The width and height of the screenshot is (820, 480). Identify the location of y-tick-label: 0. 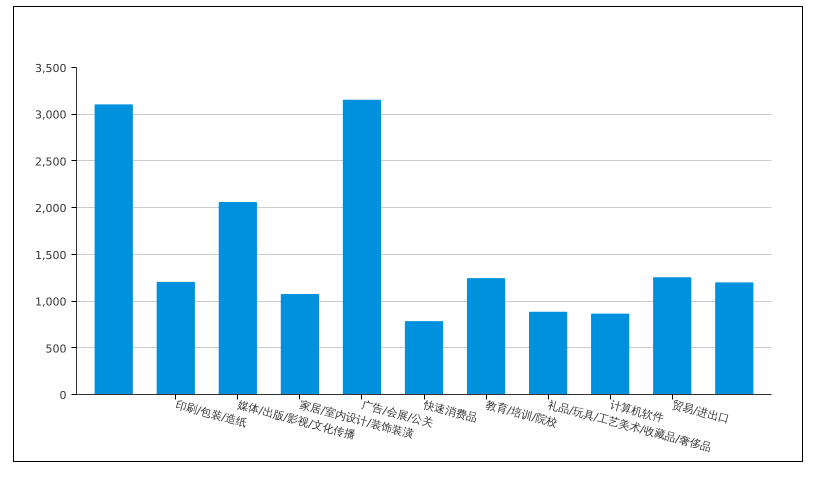
(63, 395).